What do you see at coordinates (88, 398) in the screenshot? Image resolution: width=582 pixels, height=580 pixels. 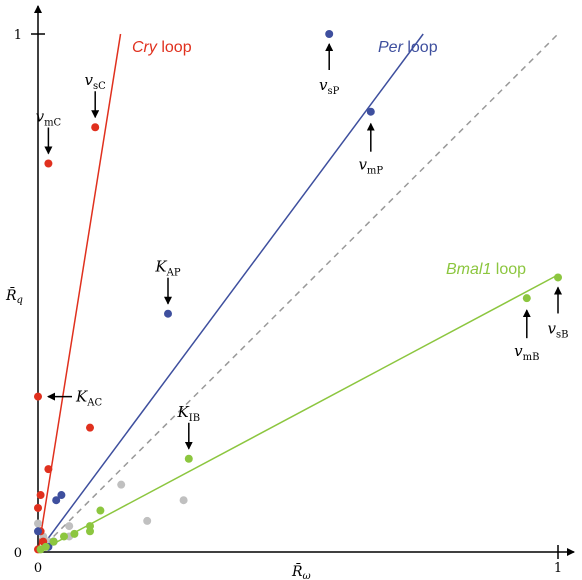 I see `annotation-label: KAC` at bounding box center [88, 398].